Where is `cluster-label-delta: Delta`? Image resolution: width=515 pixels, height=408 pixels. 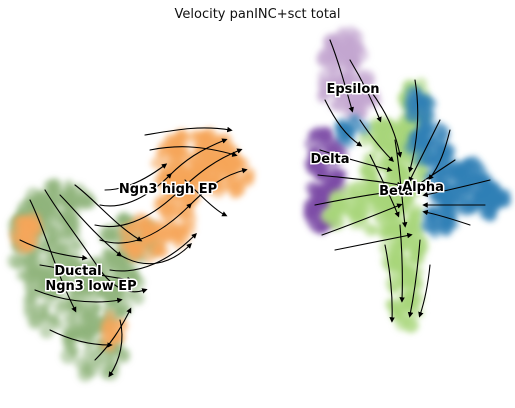 cluster-label-delta: Delta is located at coordinates (329, 159).